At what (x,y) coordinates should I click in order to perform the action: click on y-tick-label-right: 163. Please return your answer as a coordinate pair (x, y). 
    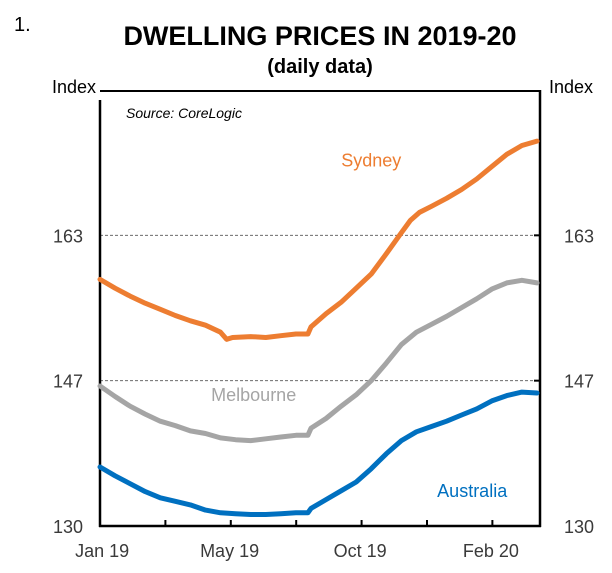
    Looking at the image, I should click on (579, 236).